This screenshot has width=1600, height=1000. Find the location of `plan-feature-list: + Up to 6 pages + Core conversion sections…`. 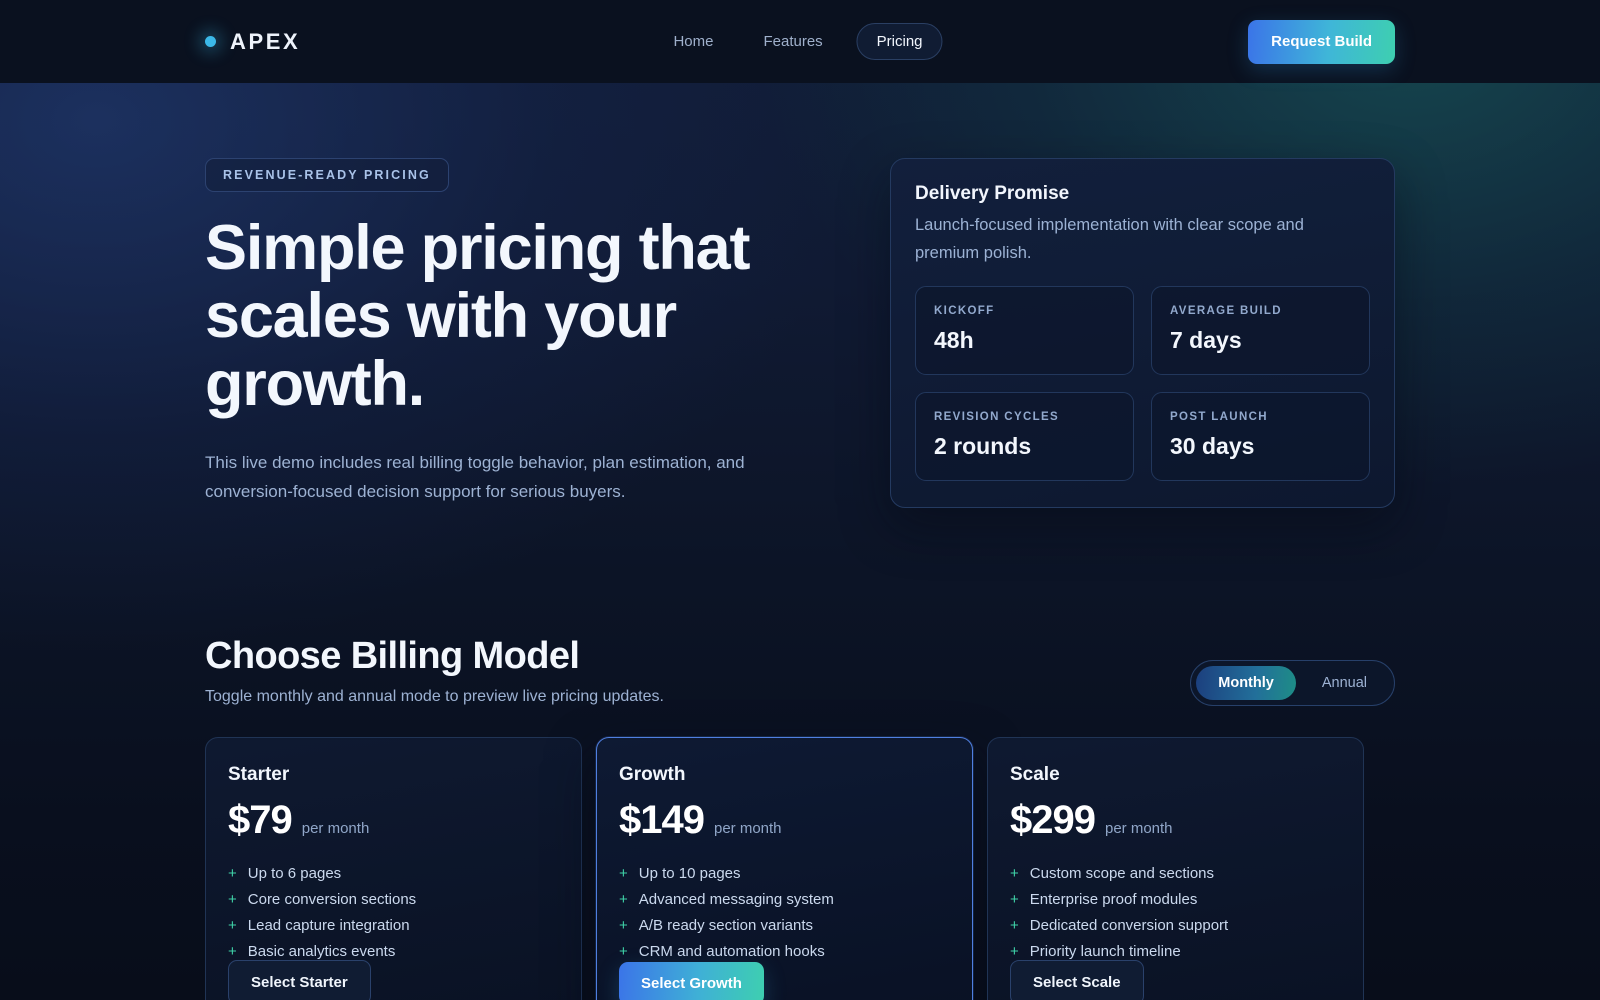

plan-feature-list: + Up to 6 pages + Core conversion sections… is located at coordinates (393, 912).